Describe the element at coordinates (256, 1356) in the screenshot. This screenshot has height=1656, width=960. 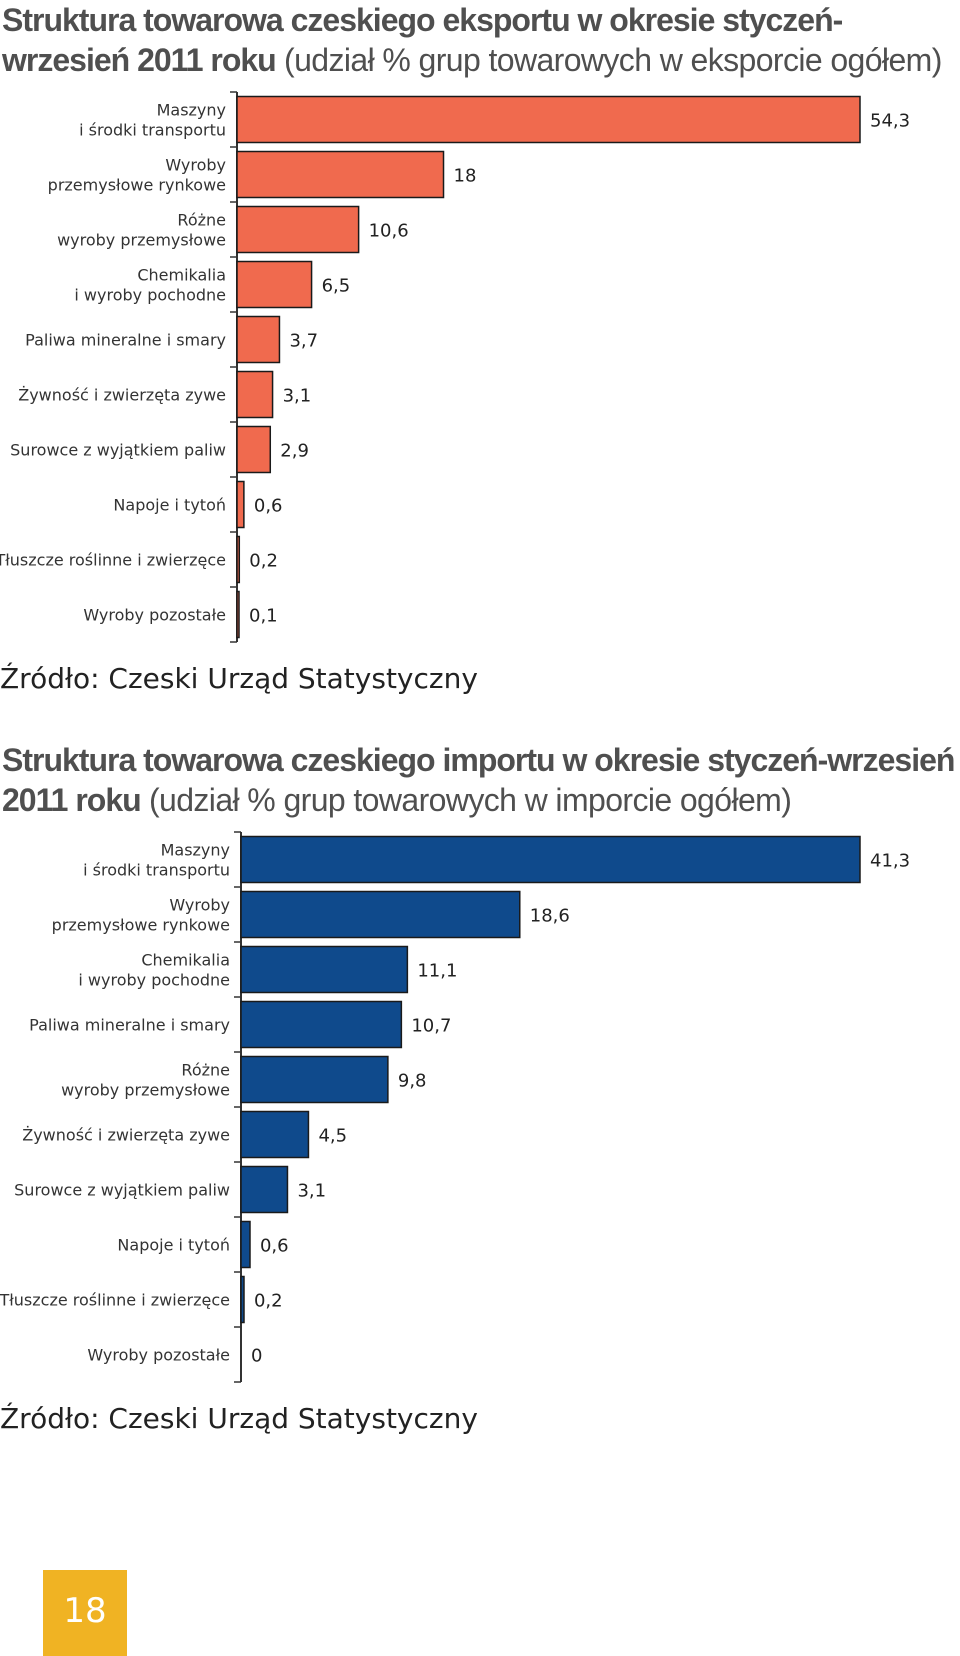
I see `import-value-label: 0` at that location.